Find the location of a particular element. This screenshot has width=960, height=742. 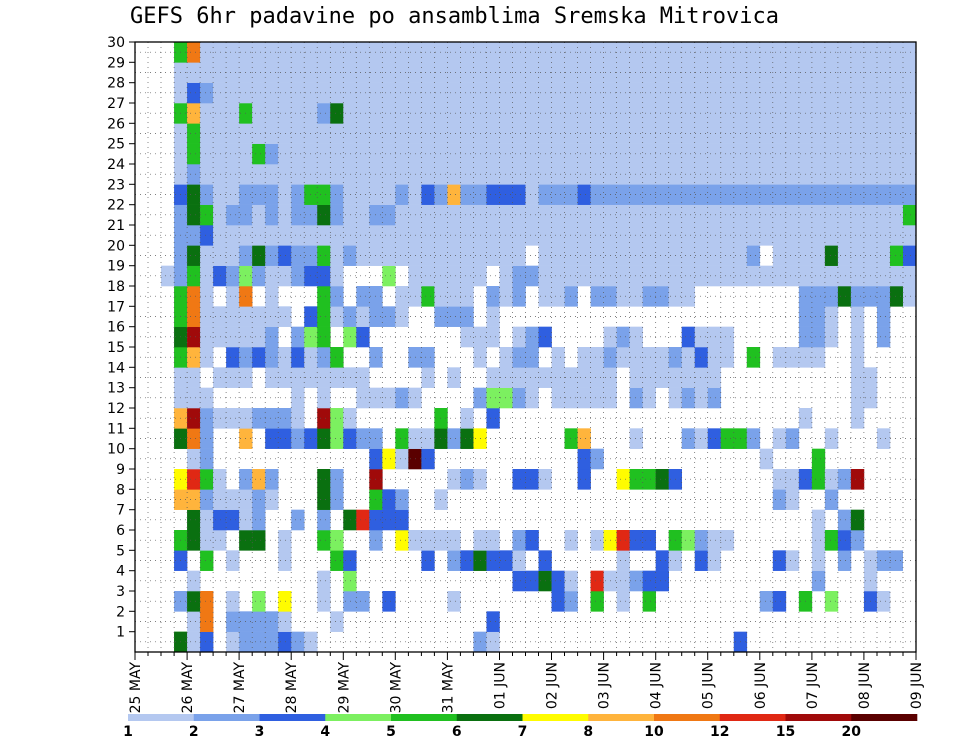

y-tick-label: 26 is located at coordinates (116, 124).